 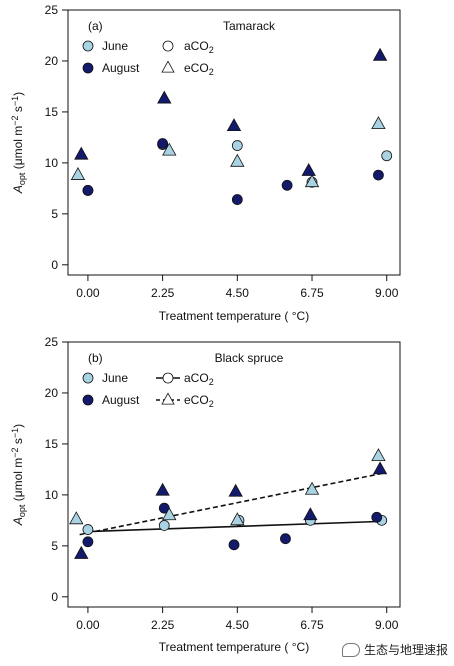 What do you see at coordinates (95, 26) in the screenshot?
I see `panel-label: (a)` at bounding box center [95, 26].